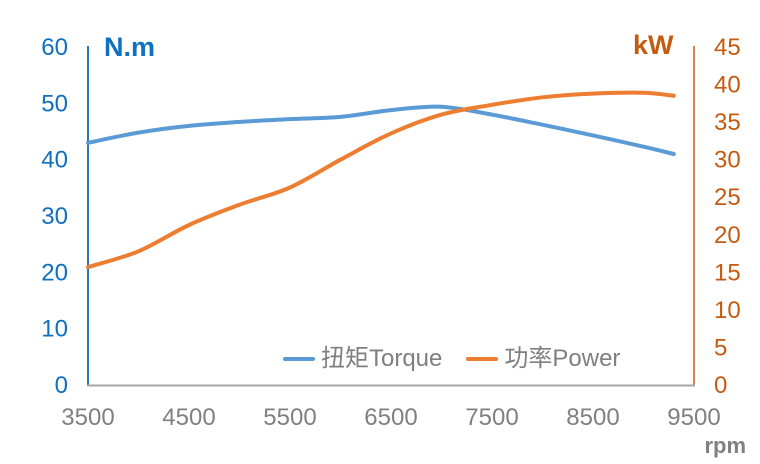 This screenshot has width=760, height=464. Describe the element at coordinates (382, 358) in the screenshot. I see `torque-series-label: 扭矩Torque` at that location.